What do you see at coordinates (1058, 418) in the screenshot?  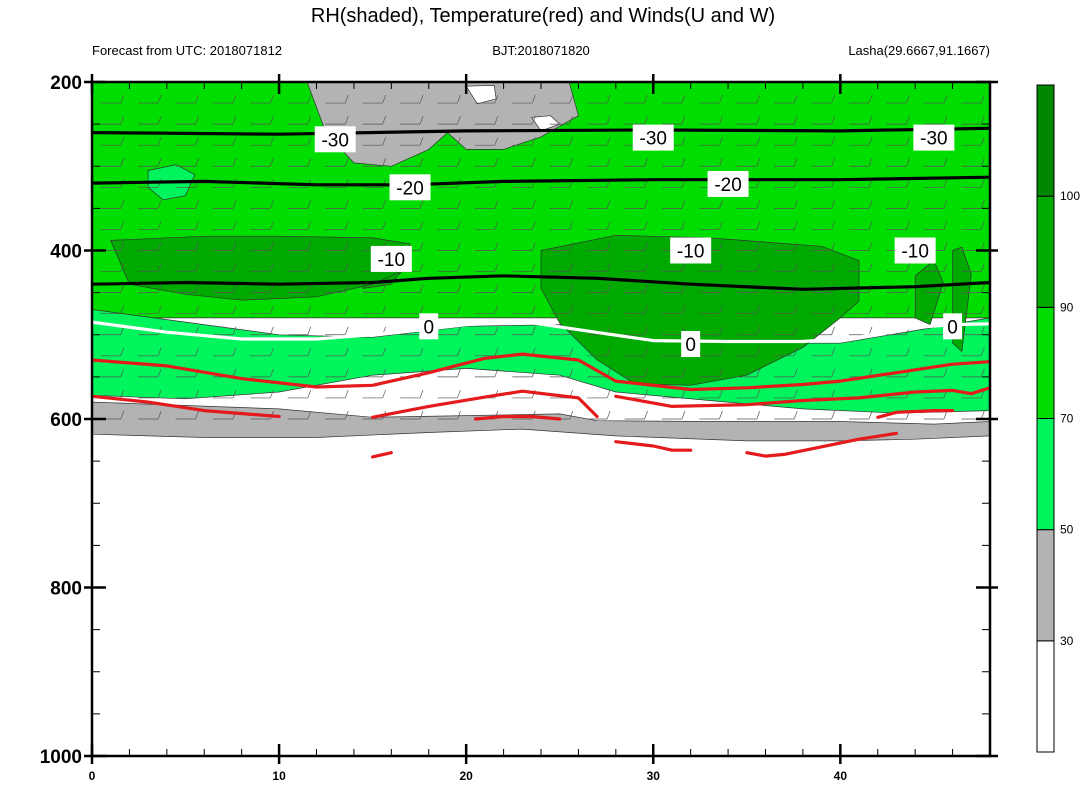 I see `colorbar: 30 50 70 90 100` at bounding box center [1058, 418].